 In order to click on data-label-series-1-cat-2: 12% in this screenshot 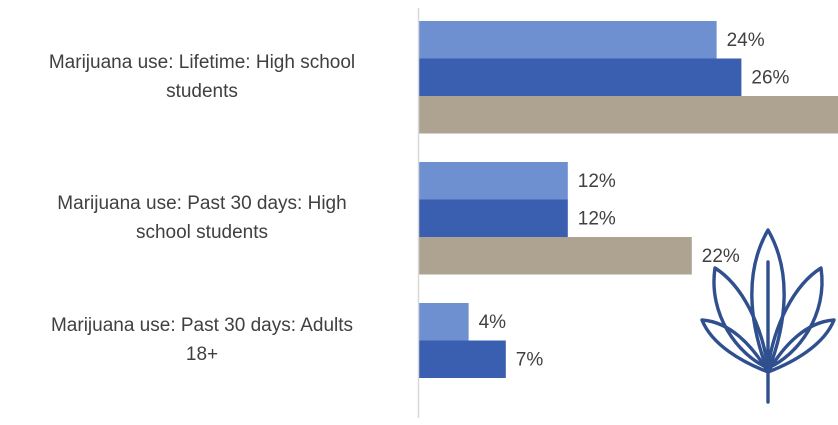, I will do `click(597, 181)`.